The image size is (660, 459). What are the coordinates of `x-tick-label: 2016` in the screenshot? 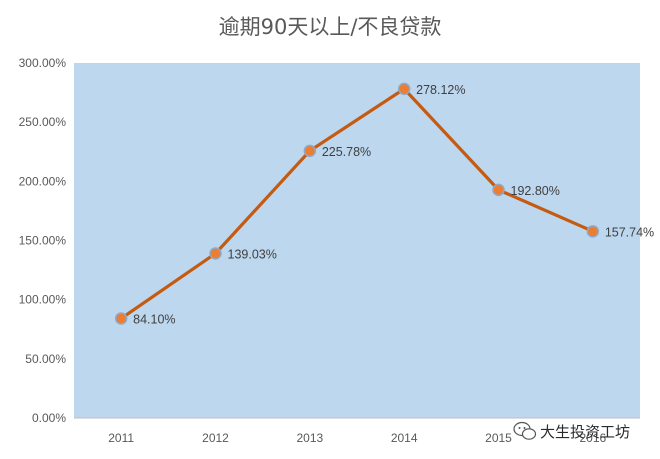 It's located at (592, 438).